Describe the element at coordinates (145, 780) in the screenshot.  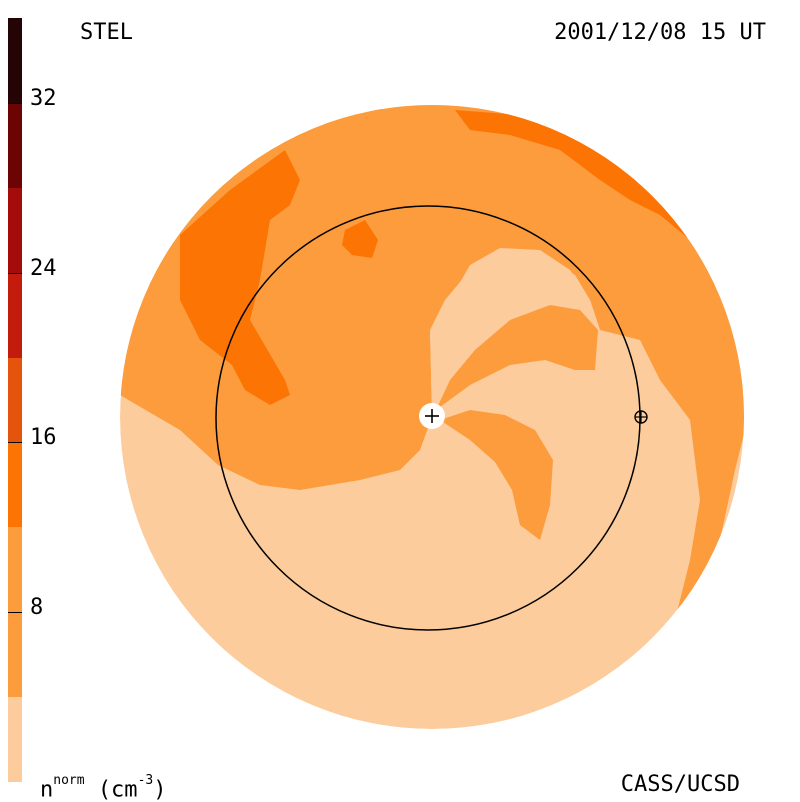
I see `unit-exponent: -3` at that location.